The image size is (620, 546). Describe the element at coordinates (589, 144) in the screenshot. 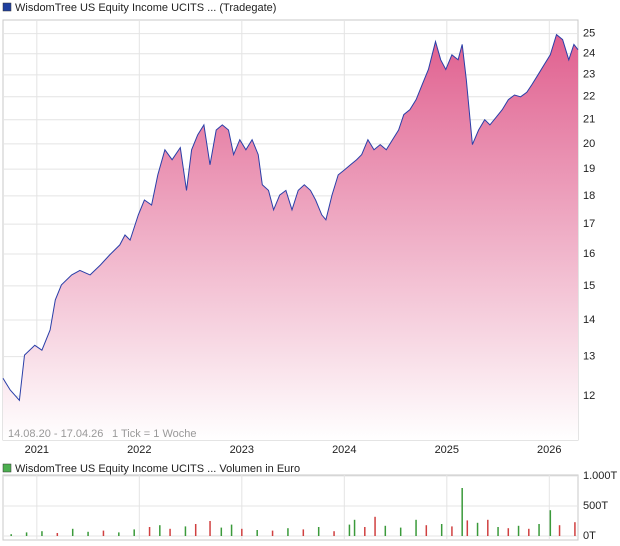

I see `y-tick-label: 20` at that location.